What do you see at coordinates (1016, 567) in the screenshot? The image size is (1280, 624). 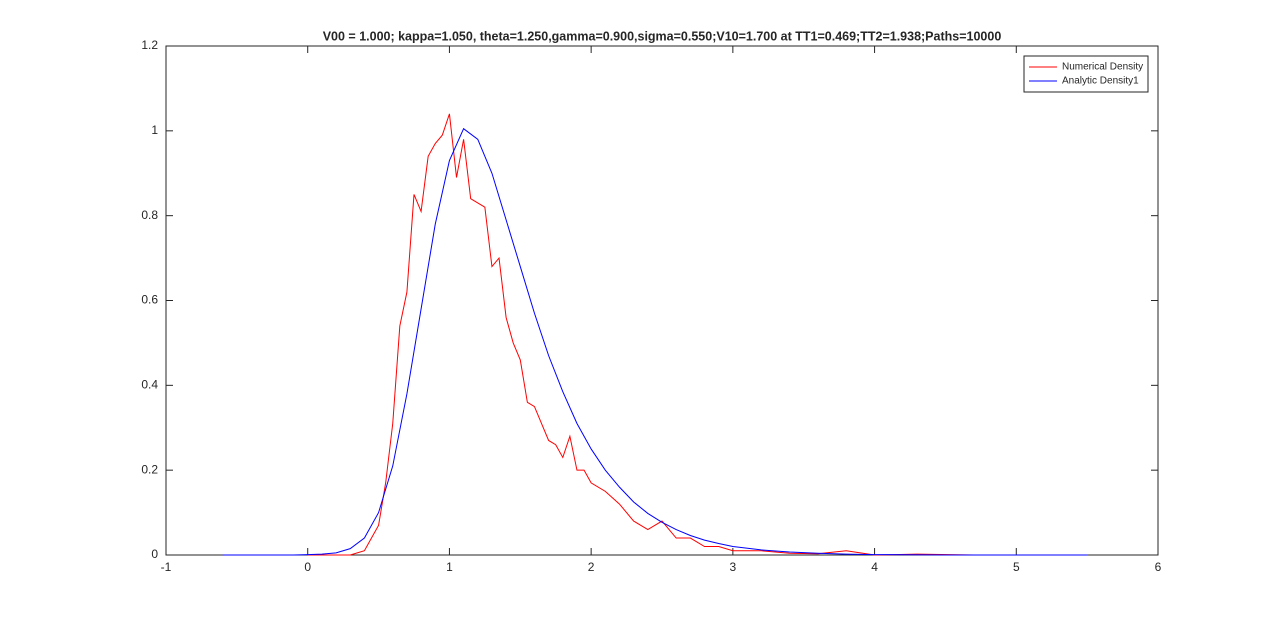 I see `x-tick-label: 5` at bounding box center [1016, 567].